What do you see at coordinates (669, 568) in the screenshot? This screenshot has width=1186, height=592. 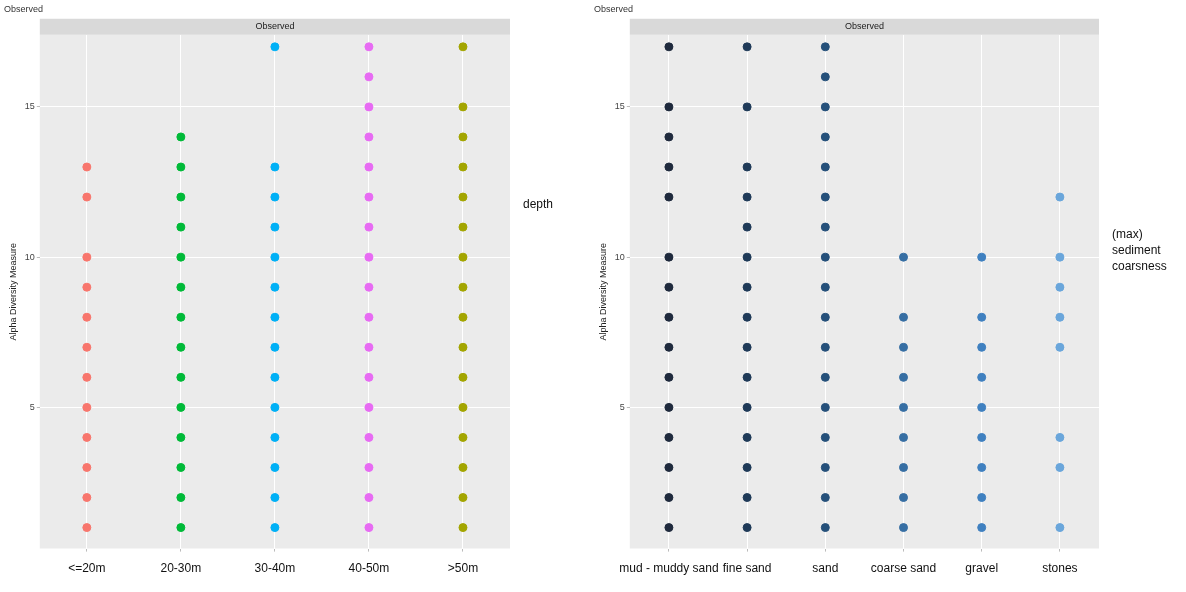 I see `x-tick-label: mud - muddy sand` at bounding box center [669, 568].